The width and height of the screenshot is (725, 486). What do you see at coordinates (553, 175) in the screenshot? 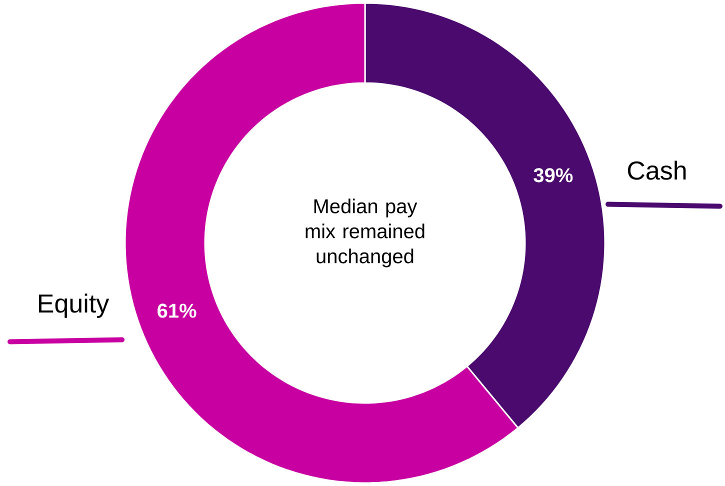
I see `data-label: 39%` at bounding box center [553, 175].